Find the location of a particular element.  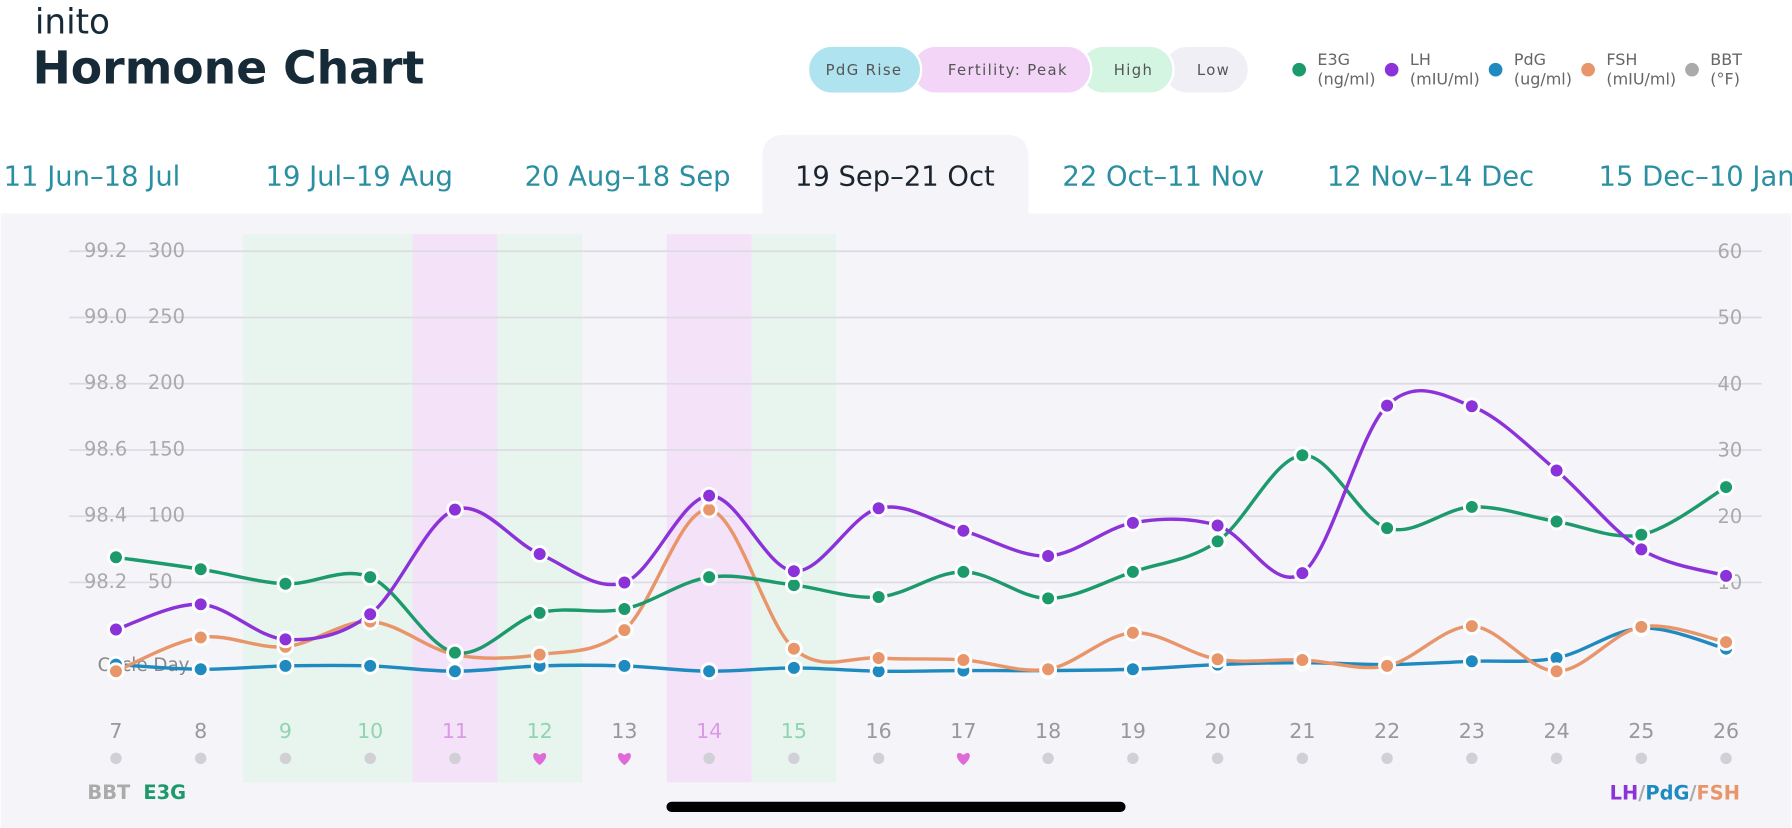

y-tick-label: 250 is located at coordinates (166, 316).